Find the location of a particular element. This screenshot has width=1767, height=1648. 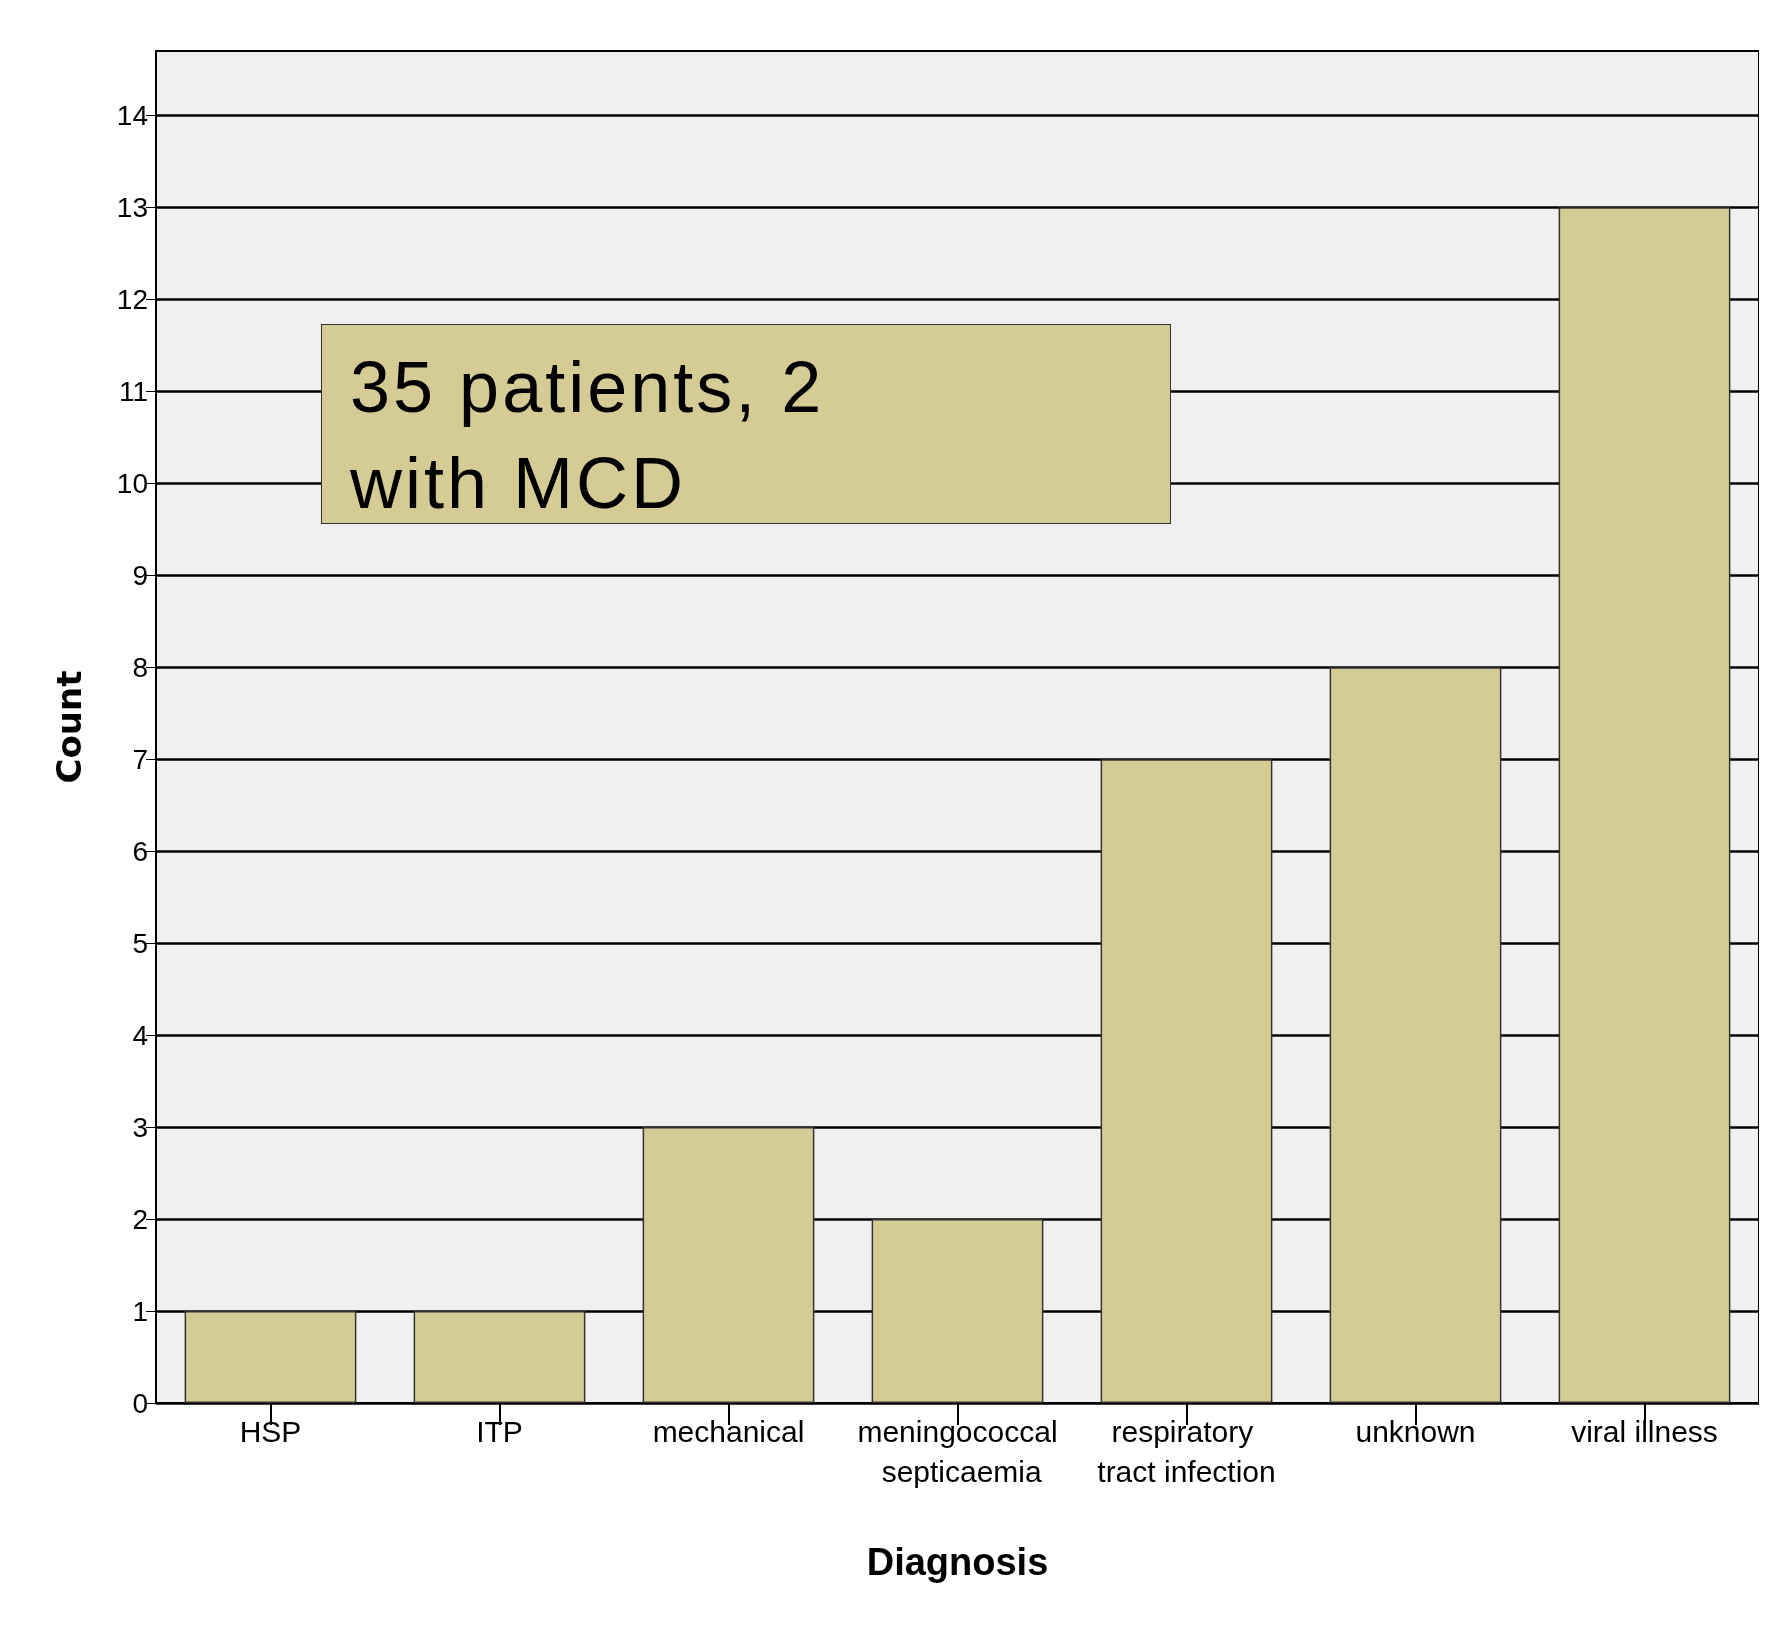

x-tick-label: mechanical is located at coordinates (728, 1431).